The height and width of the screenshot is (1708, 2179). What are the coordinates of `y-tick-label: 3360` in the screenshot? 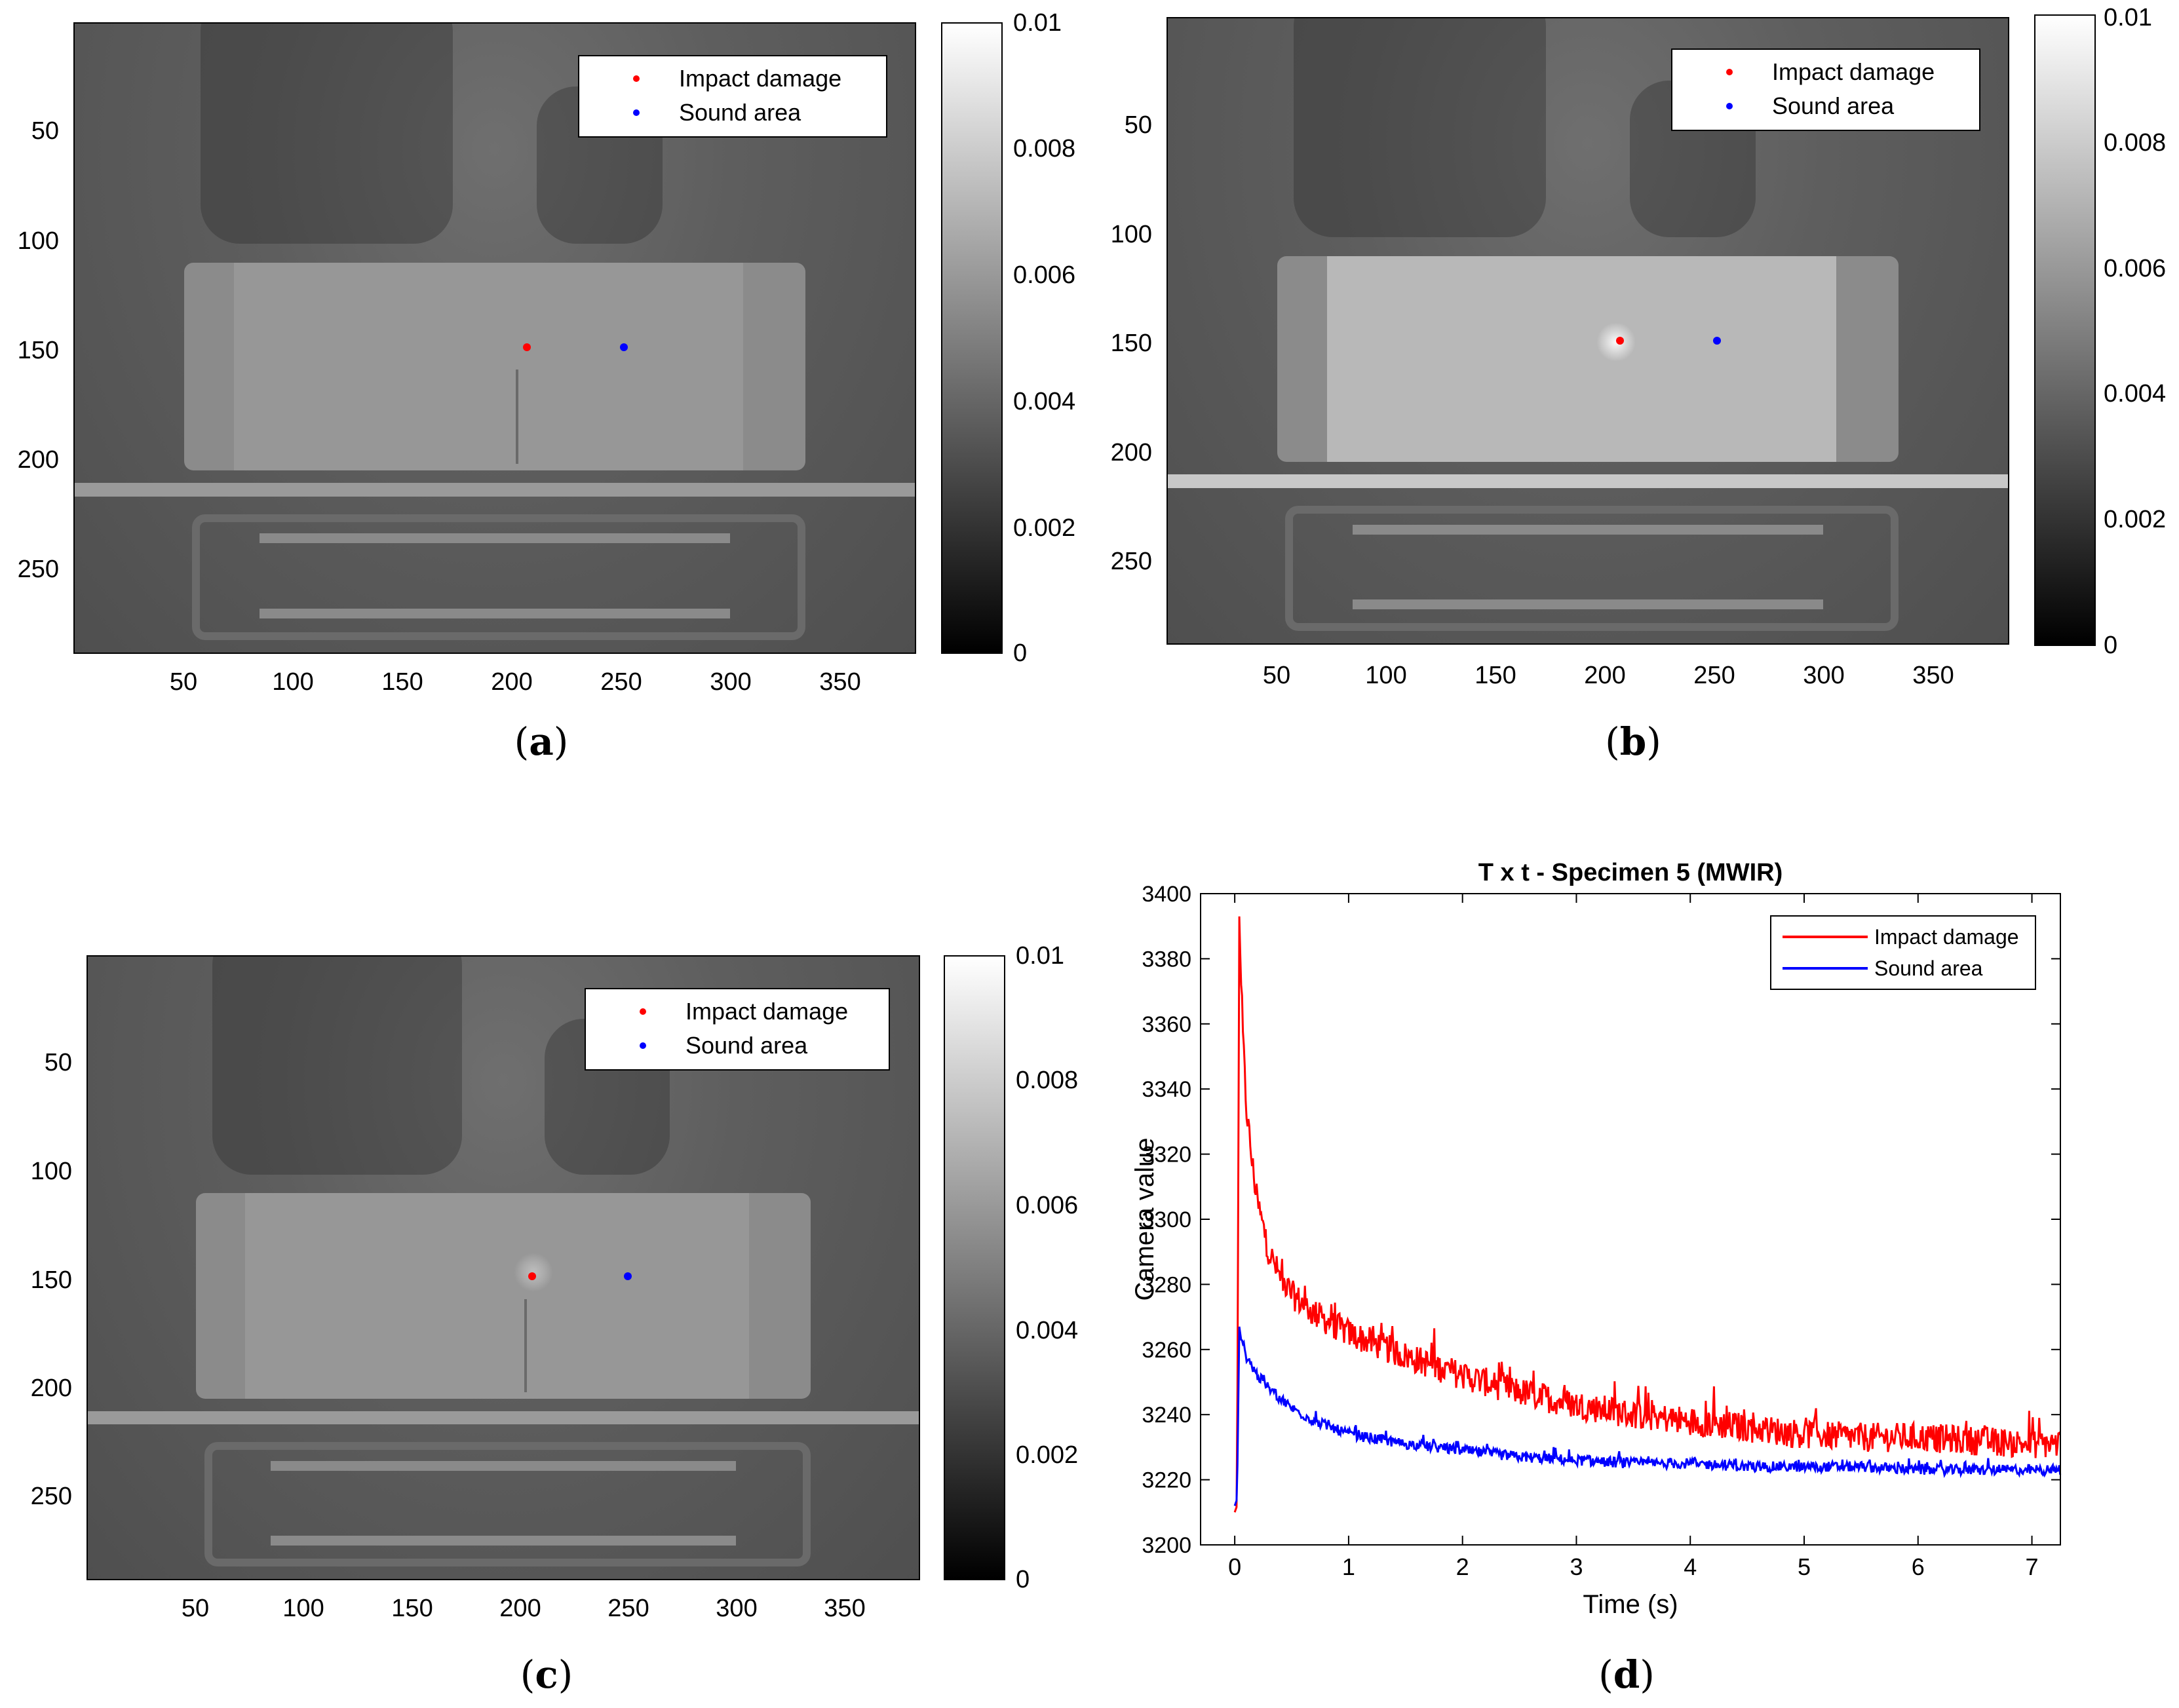 It's located at (1166, 1024).